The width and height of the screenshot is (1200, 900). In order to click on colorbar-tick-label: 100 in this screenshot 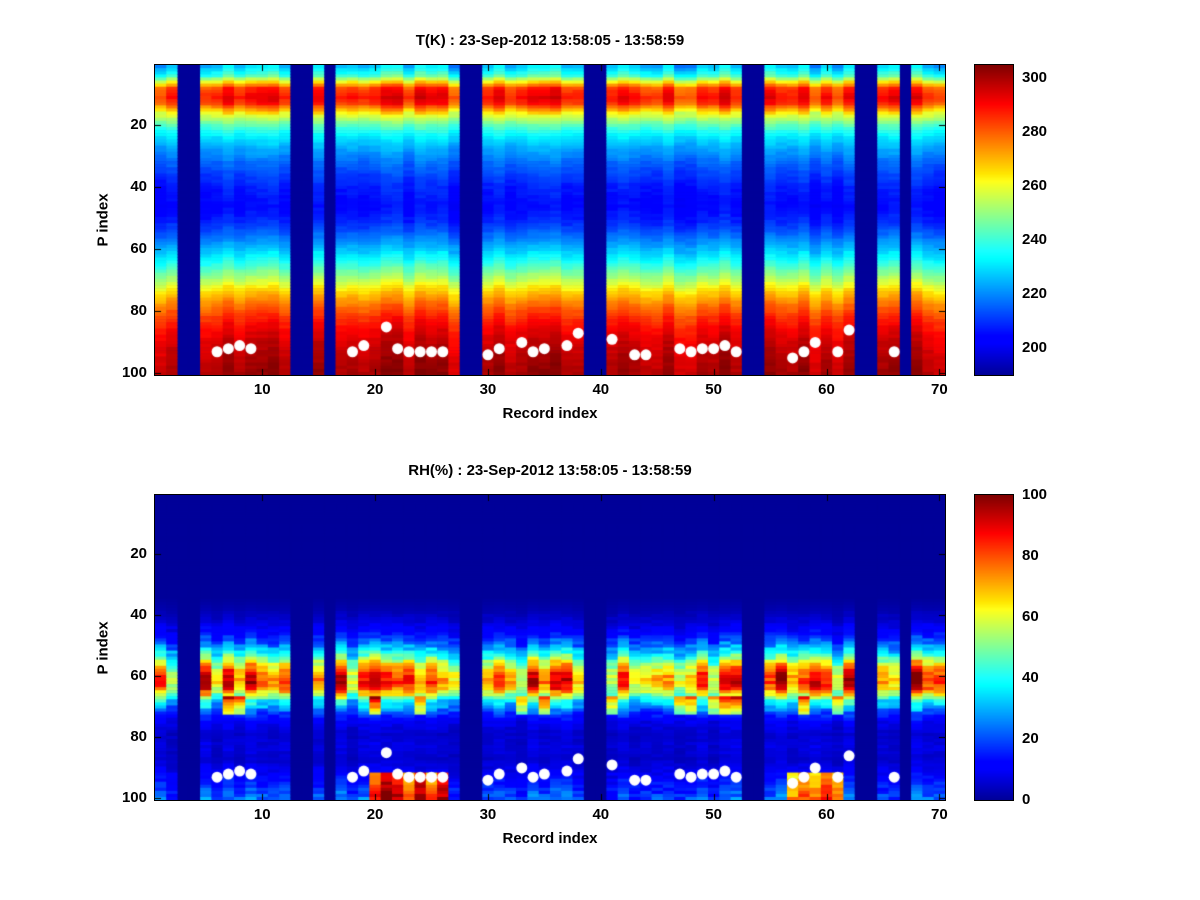, I will do `click(1035, 494)`.